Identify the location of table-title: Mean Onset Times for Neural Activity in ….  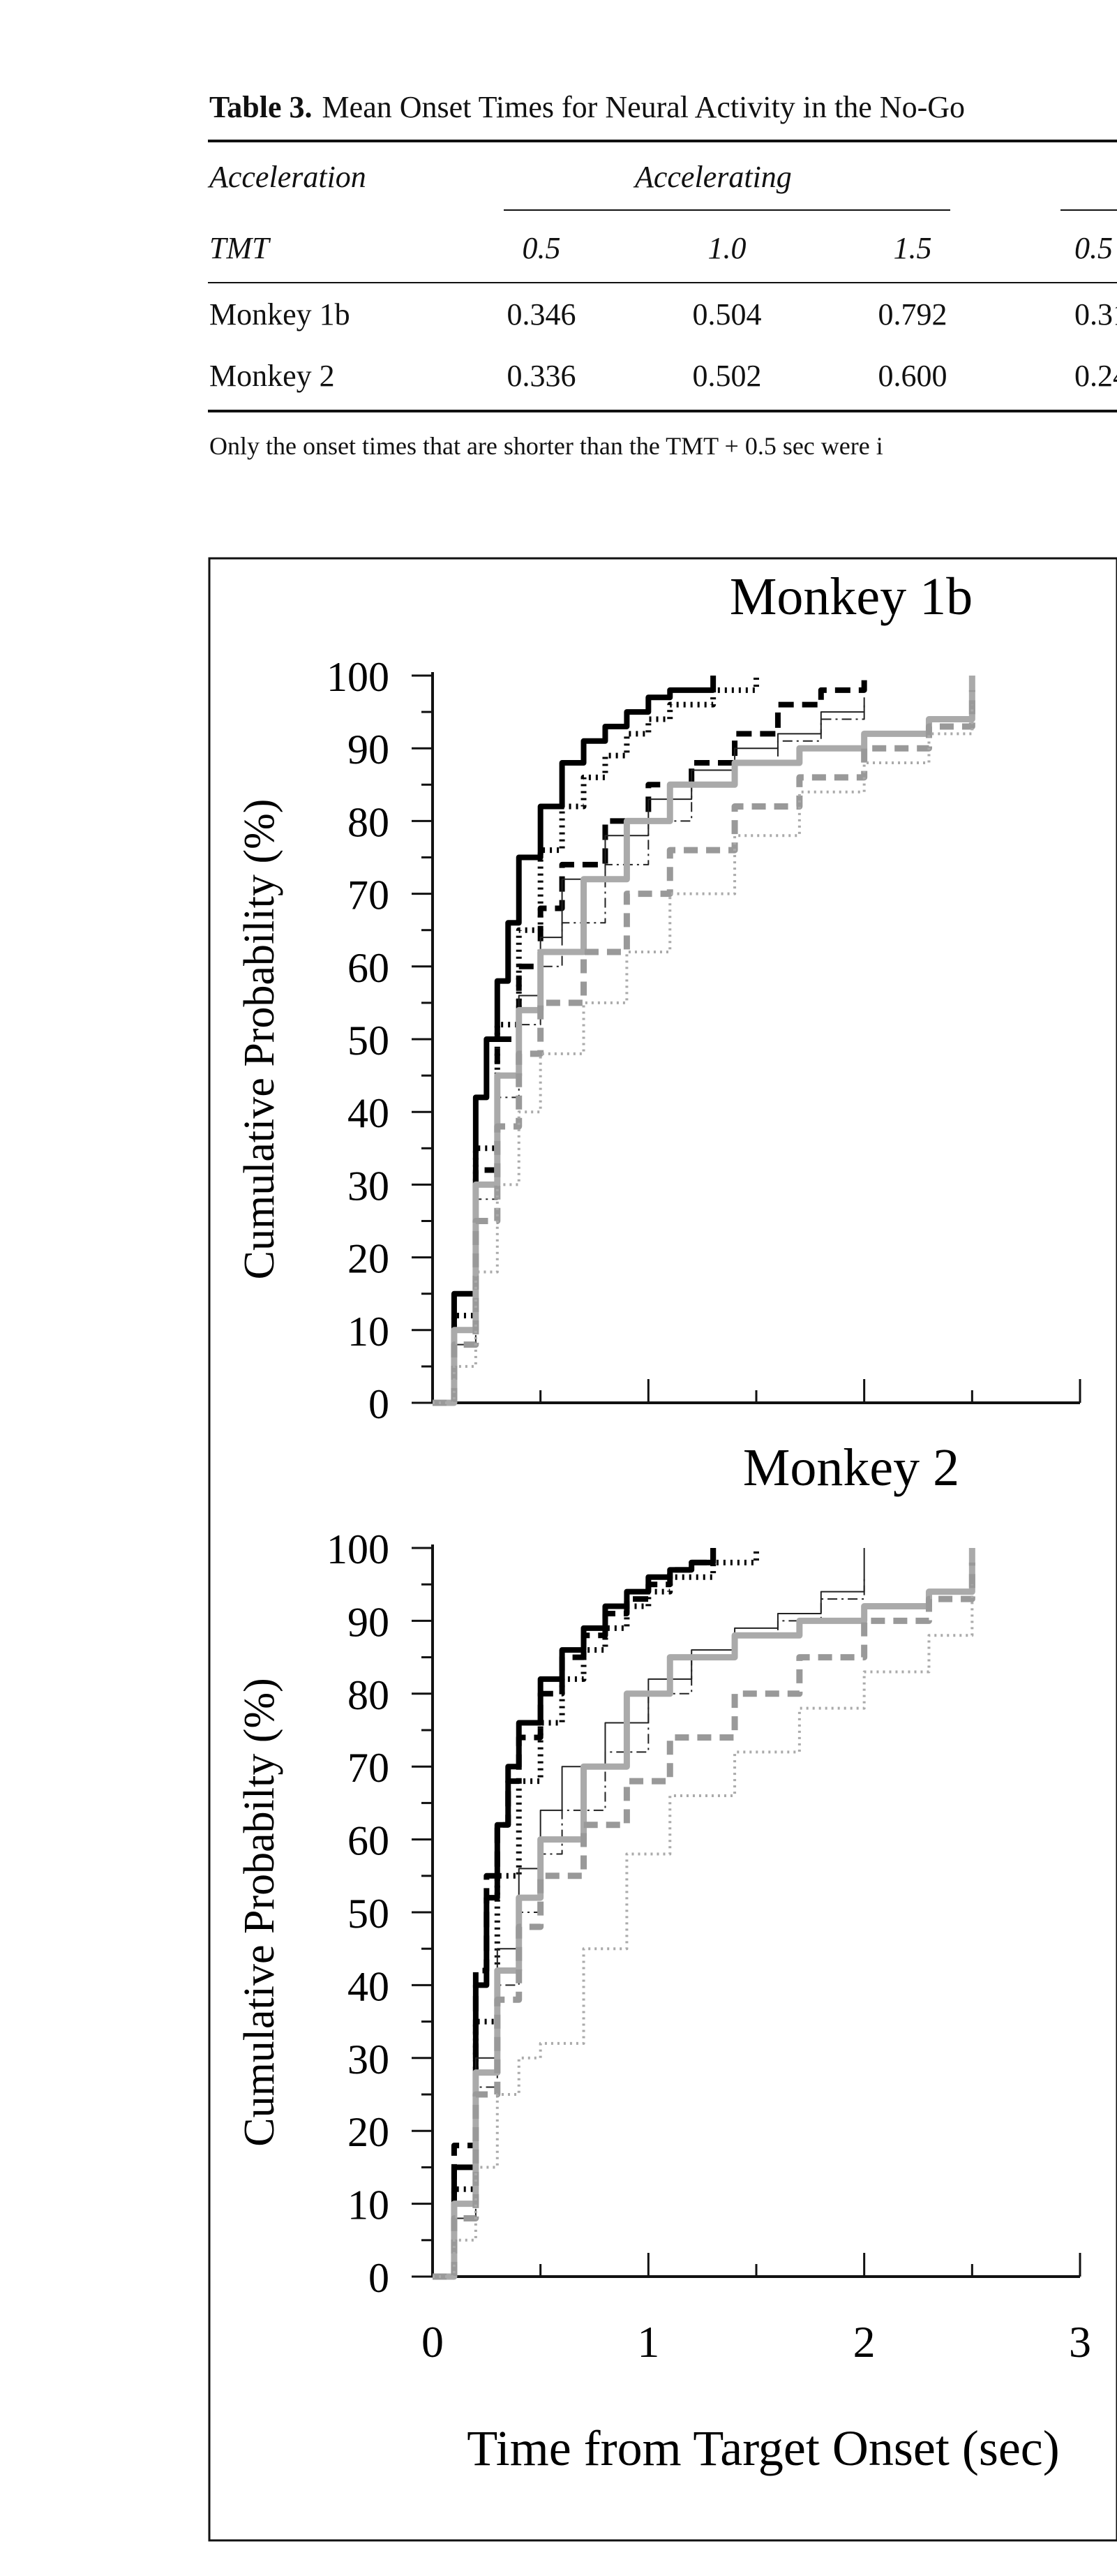
(644, 107).